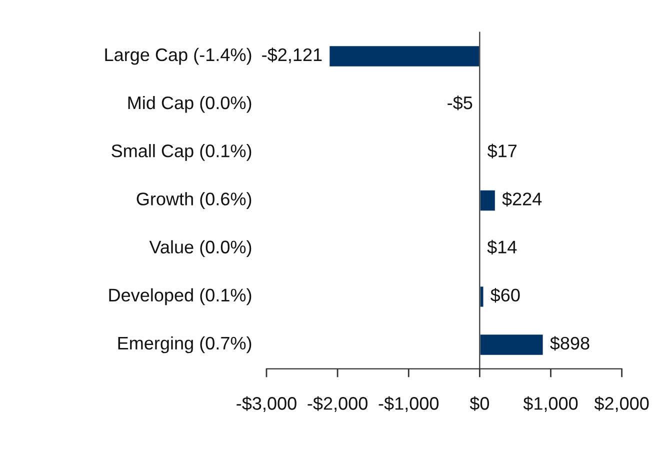 This screenshot has width=658, height=461. I want to click on y-tick-label: Developed (0.1%), so click(180, 297).